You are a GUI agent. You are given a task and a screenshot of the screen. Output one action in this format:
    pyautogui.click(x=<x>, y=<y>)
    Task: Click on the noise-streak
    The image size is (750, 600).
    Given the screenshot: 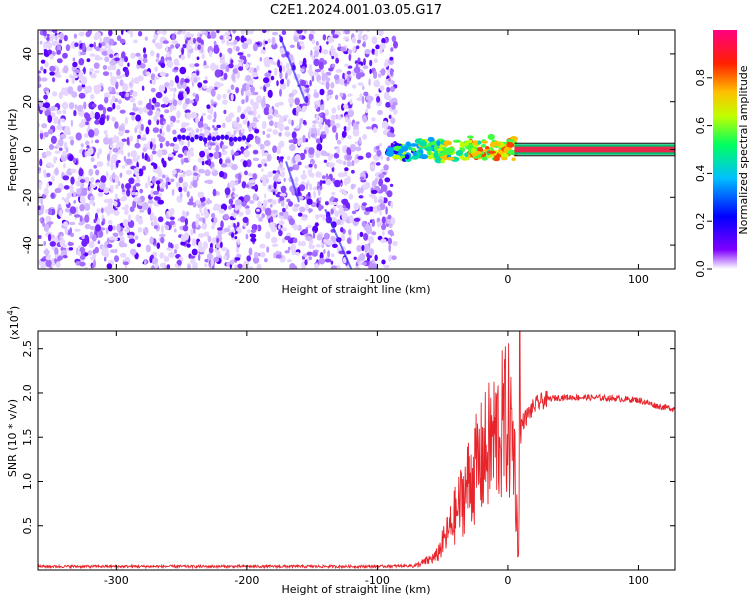 What is the action you would take?
    pyautogui.click(x=338, y=238)
    